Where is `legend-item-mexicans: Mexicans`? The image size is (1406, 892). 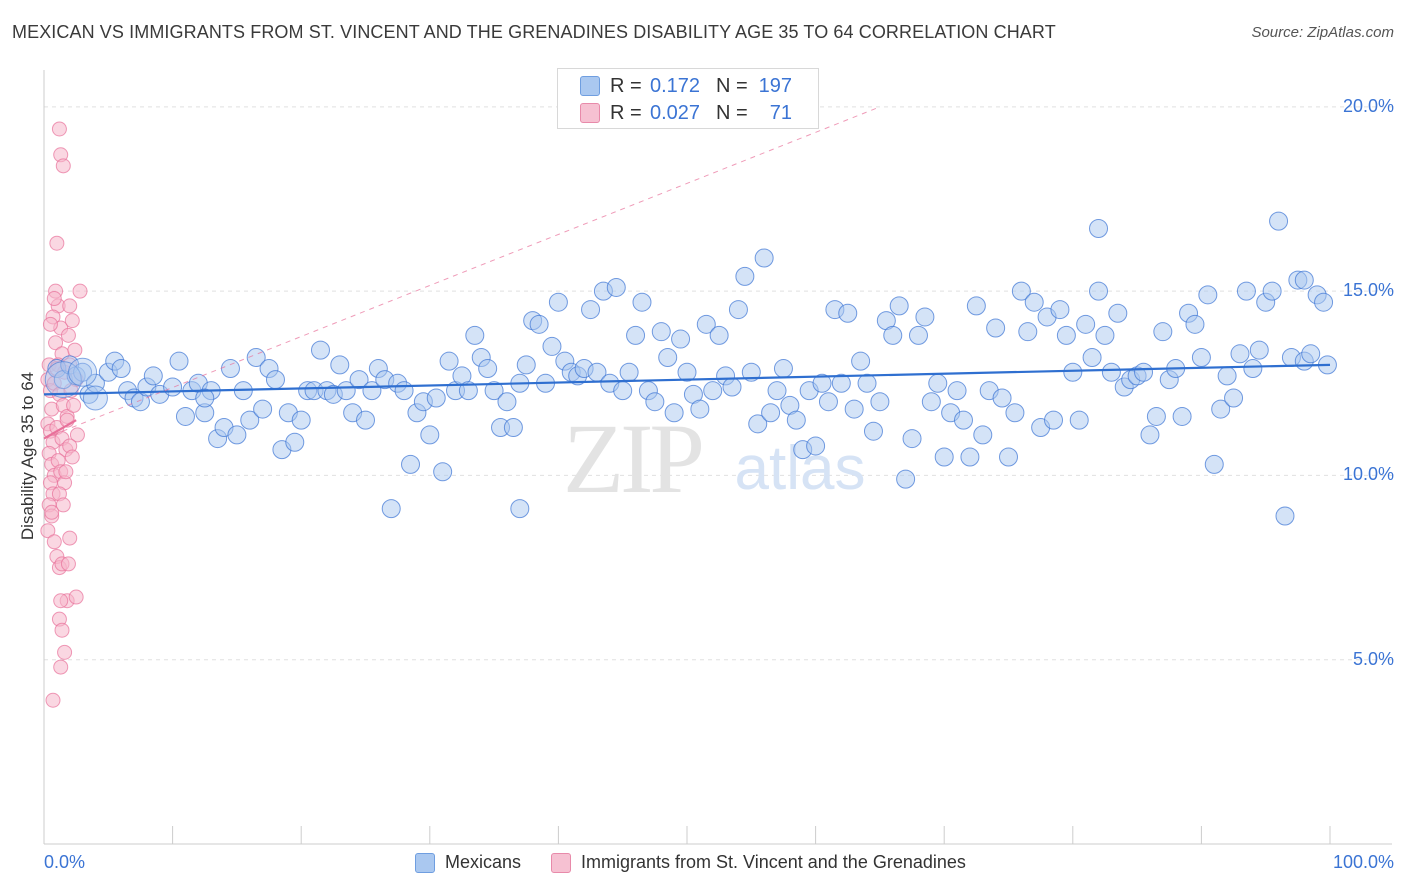 legend-item-mexicans: Mexicans is located at coordinates (468, 862).